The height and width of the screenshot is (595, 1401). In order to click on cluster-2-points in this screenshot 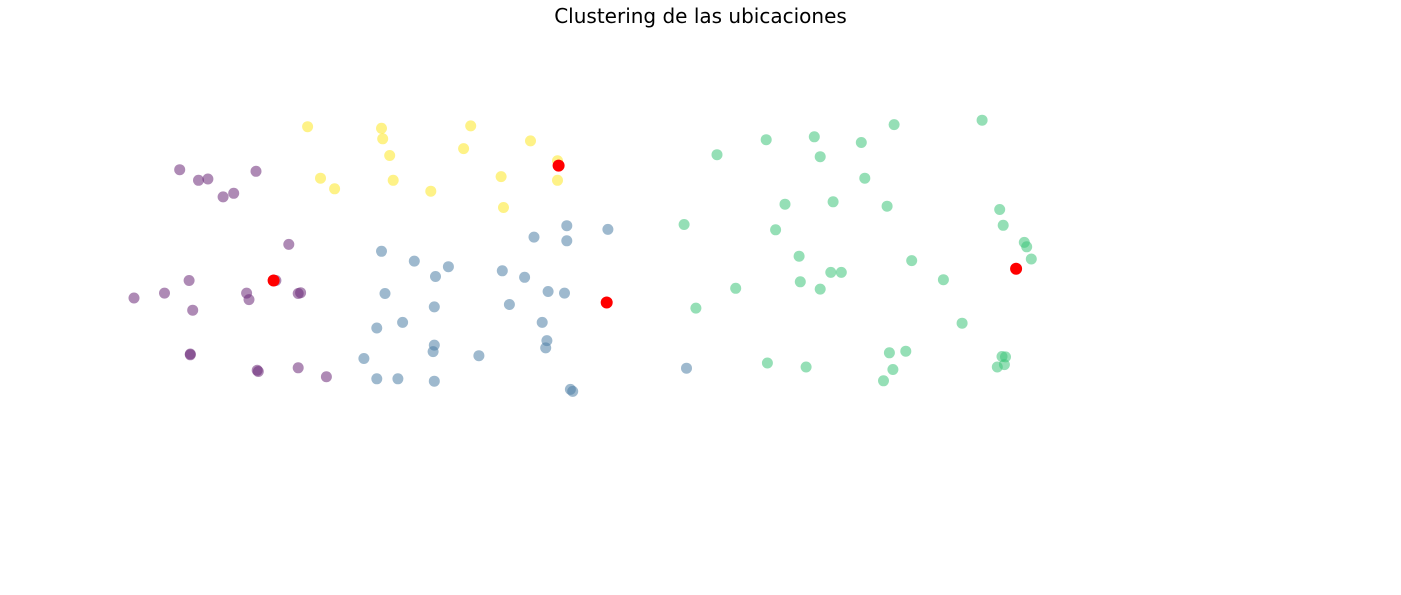, I will do `click(525, 308)`.